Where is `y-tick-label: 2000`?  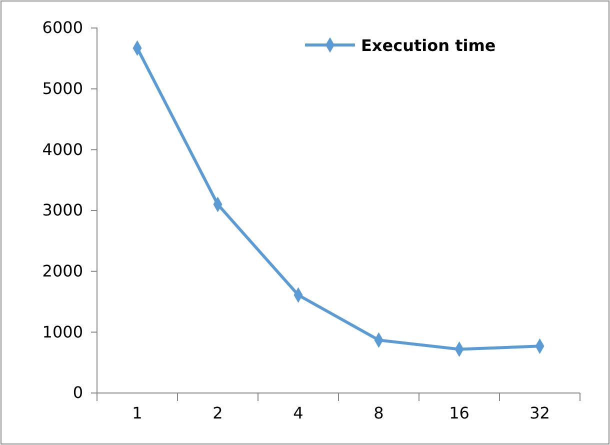 y-tick-label: 2000 is located at coordinates (62, 270).